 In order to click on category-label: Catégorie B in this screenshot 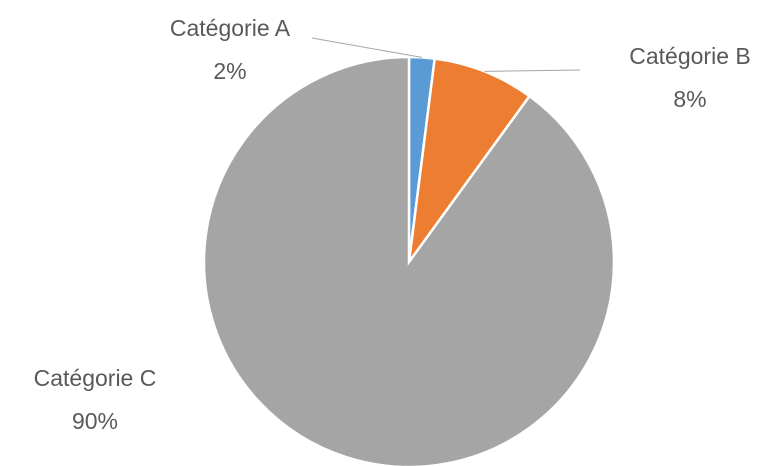, I will do `click(689, 56)`.